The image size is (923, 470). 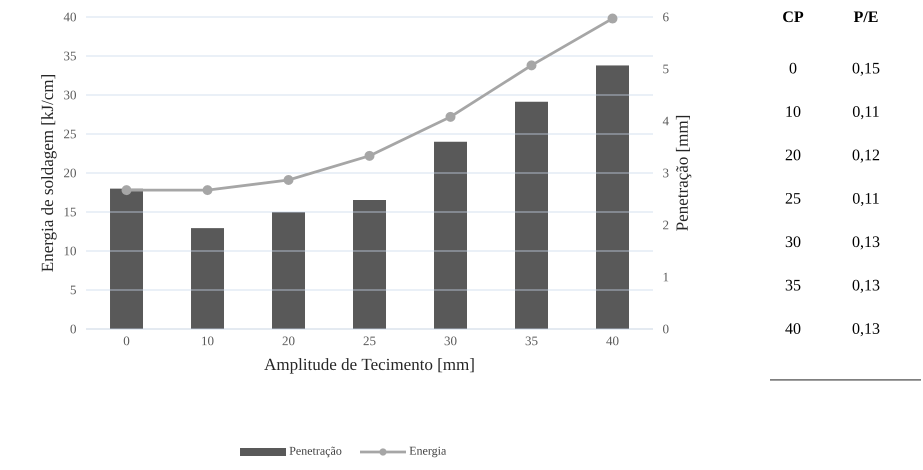 I want to click on y2-tick-label: 6, so click(x=666, y=17).